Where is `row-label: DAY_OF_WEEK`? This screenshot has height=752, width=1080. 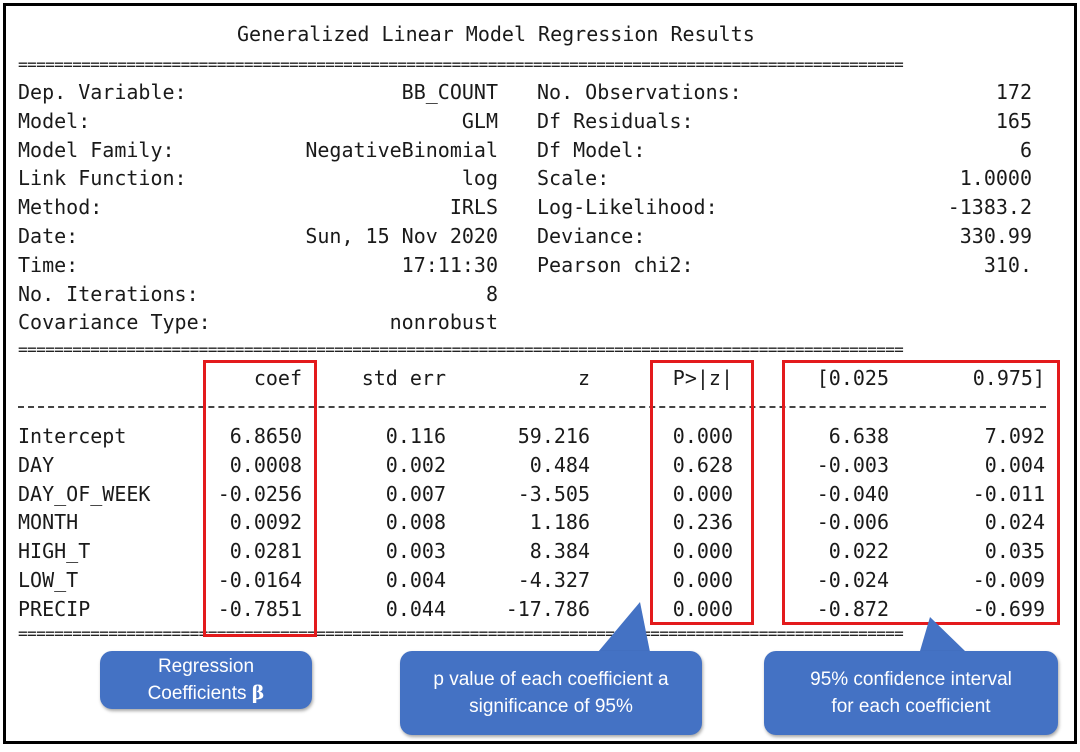 row-label: DAY_OF_WEEK is located at coordinates (84, 493).